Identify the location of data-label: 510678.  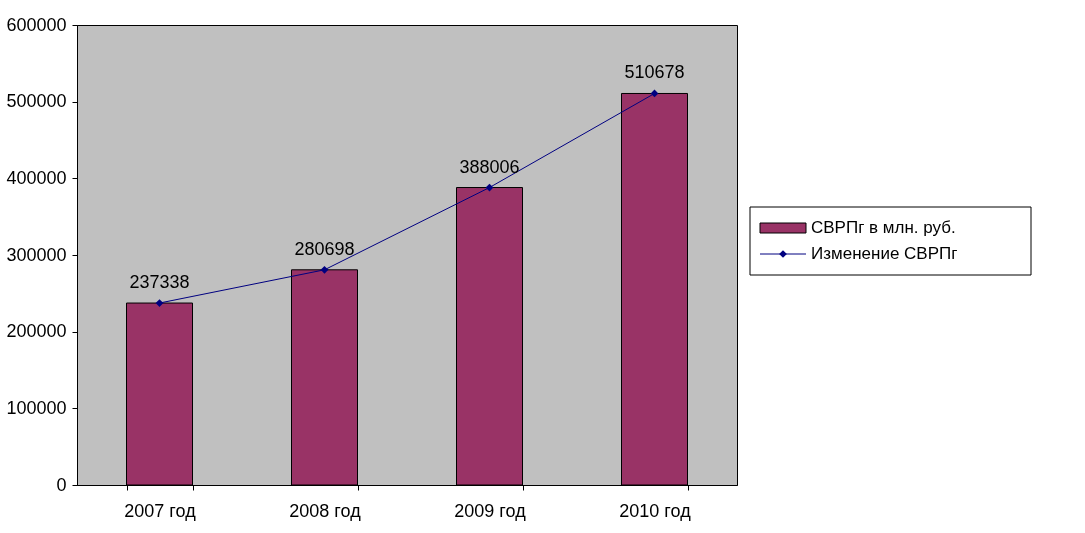
(654, 72).